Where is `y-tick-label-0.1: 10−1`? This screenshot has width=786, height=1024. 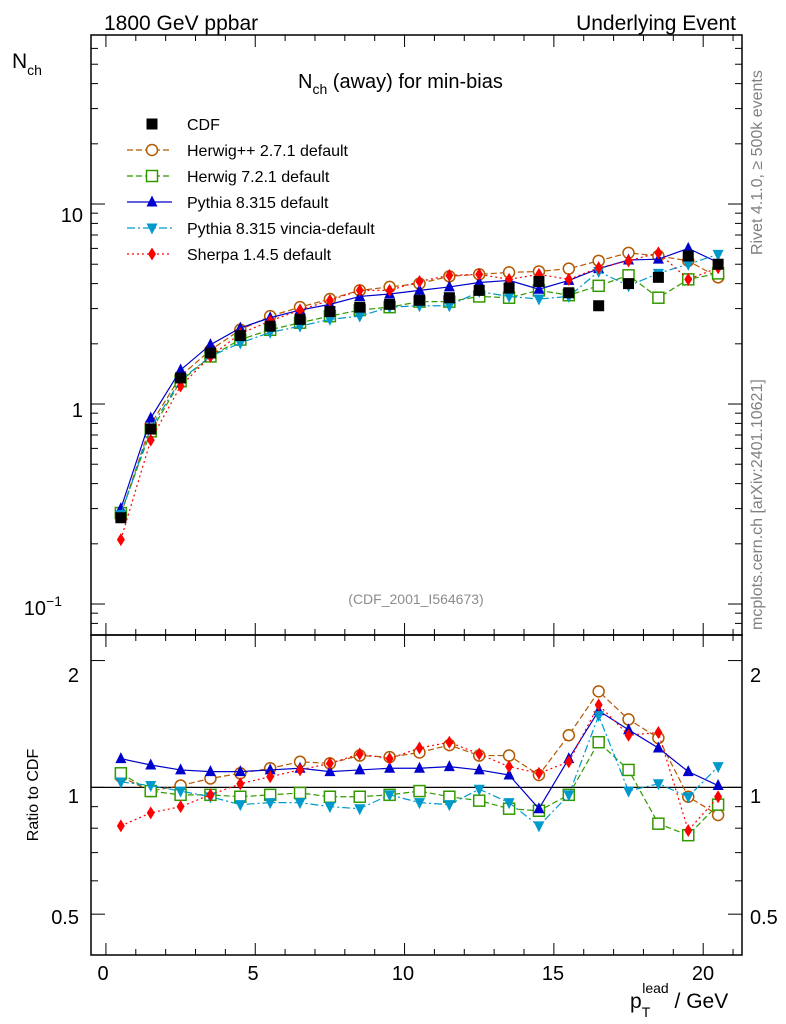 y-tick-label-0.1: 10−1 is located at coordinates (43, 606).